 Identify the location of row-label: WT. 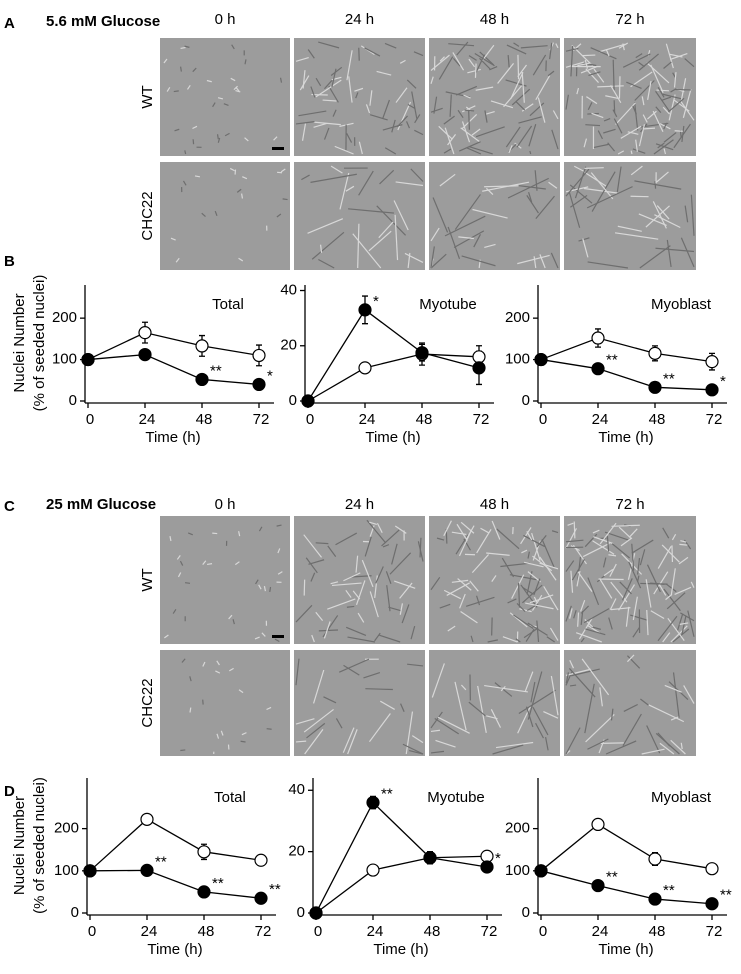
(147, 96).